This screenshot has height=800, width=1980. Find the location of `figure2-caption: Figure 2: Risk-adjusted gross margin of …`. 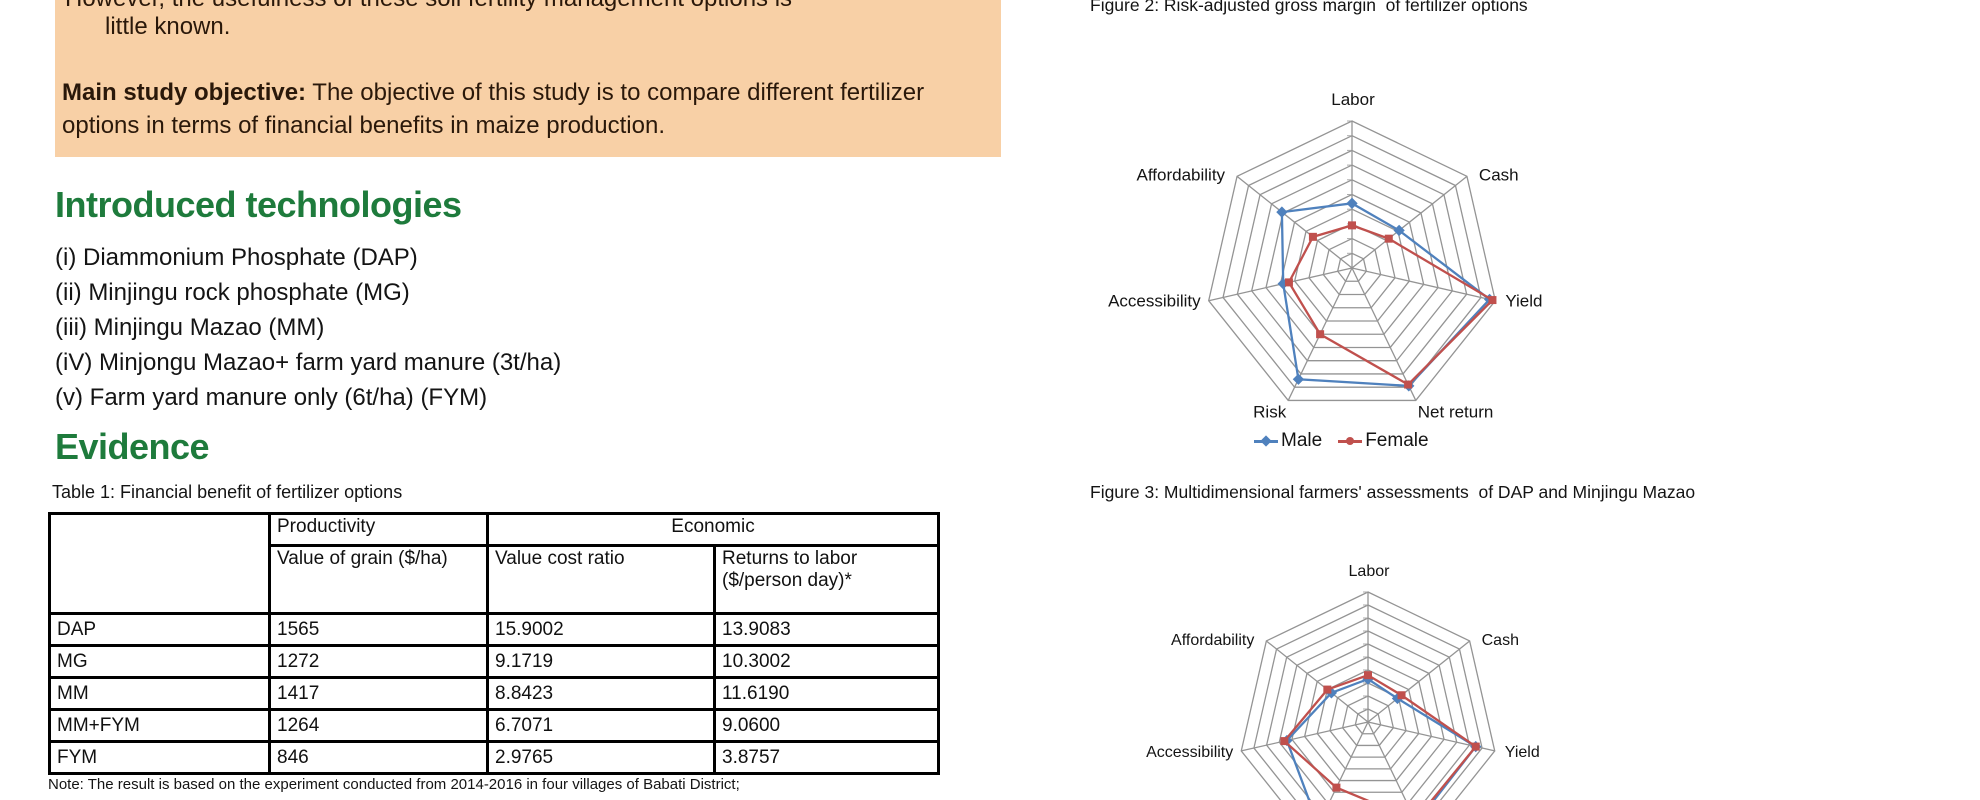

figure2-caption: Figure 2: Risk-adjusted gross margin of … is located at coordinates (1309, 7).